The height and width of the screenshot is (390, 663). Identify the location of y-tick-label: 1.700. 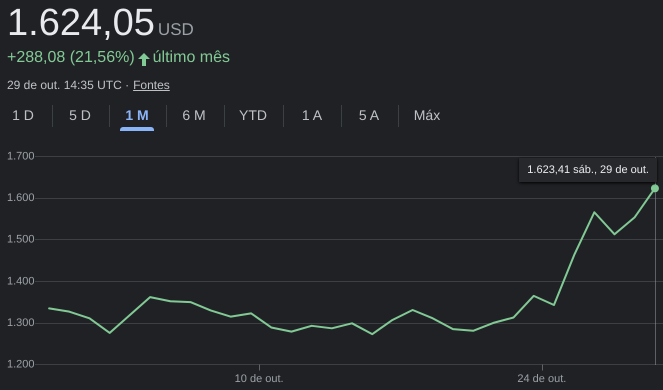
(21, 156).